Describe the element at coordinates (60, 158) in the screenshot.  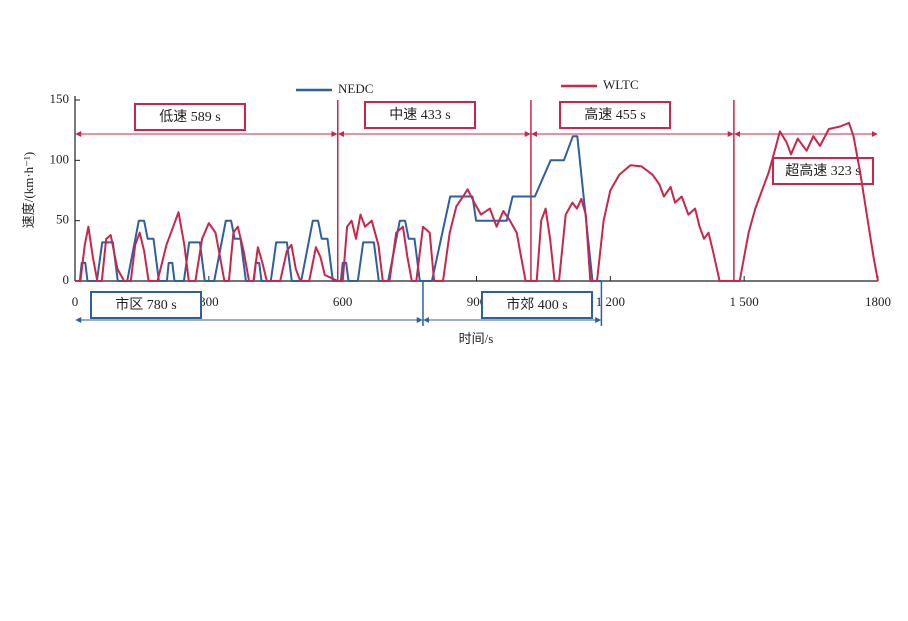
I see `y-tick-label: 100` at that location.